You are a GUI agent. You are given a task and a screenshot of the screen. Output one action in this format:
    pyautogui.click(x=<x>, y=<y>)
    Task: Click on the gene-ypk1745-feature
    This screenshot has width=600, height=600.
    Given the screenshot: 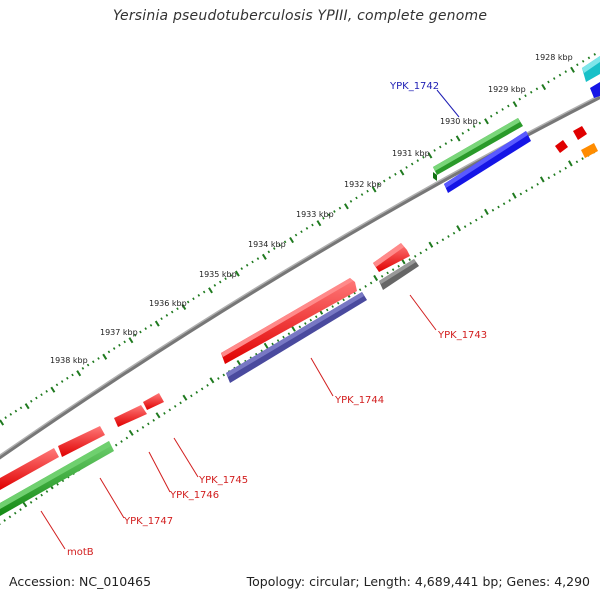 What is the action you would take?
    pyautogui.click(x=153, y=401)
    